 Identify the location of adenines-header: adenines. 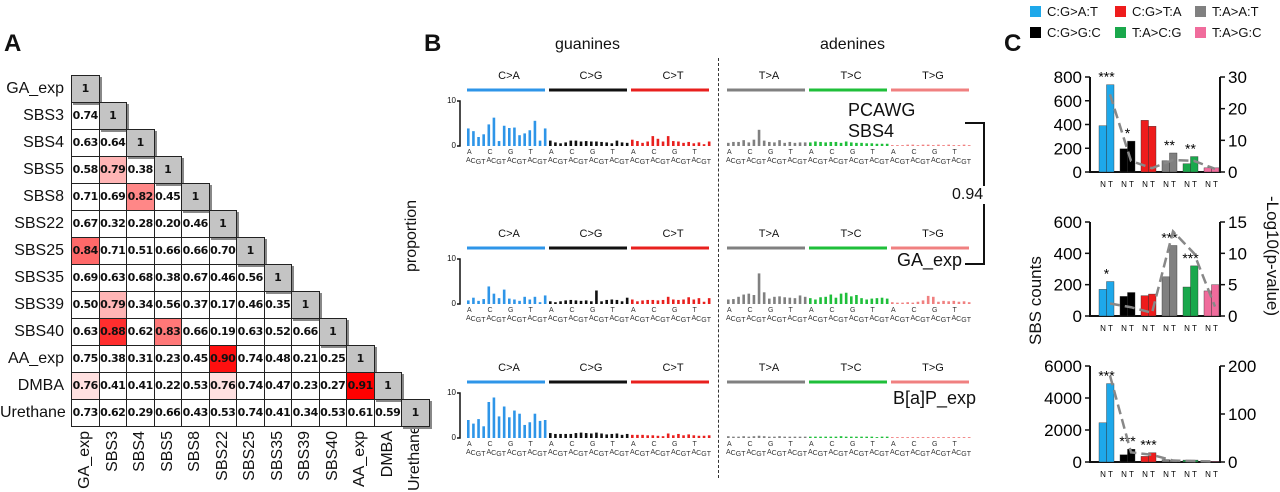
(852, 44).